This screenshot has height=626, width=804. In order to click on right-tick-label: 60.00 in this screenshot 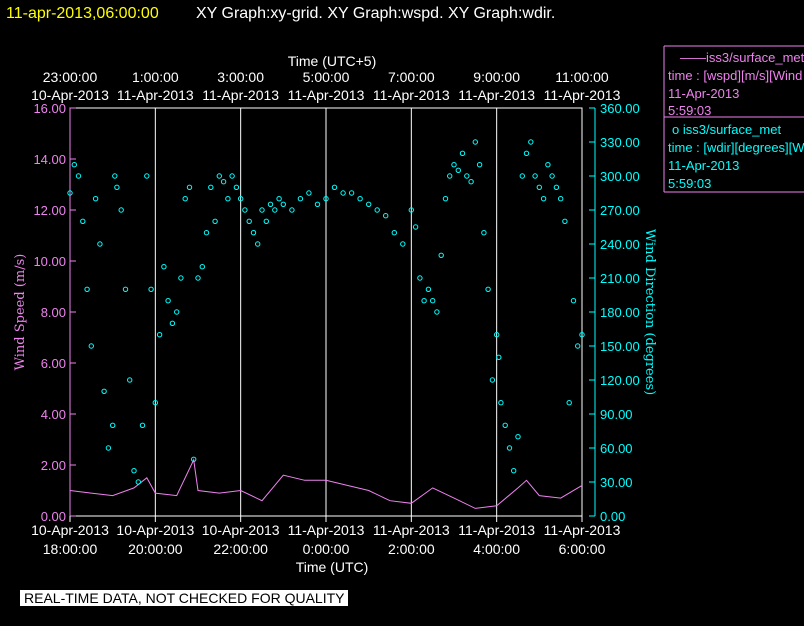, I will do `click(616, 448)`.